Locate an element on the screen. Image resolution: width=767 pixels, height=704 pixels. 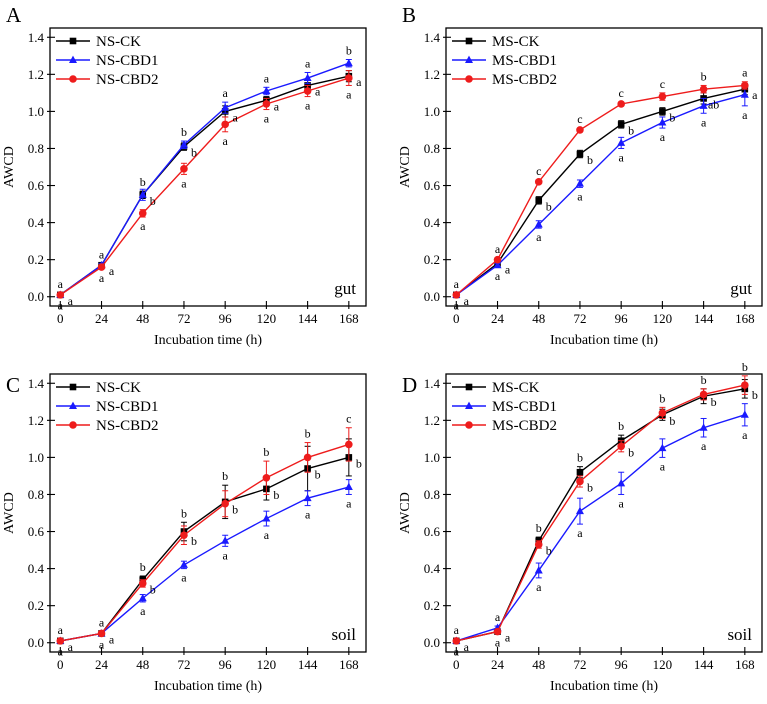
legend-label: MS-CBD1 is located at coordinates (524, 61).